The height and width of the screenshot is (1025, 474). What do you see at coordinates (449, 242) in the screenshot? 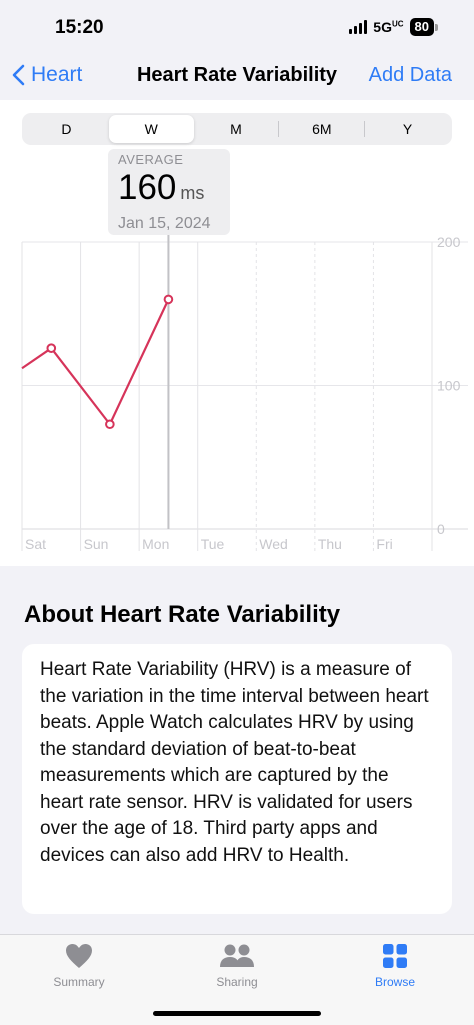
I see `y-tick-label: 200` at bounding box center [449, 242].